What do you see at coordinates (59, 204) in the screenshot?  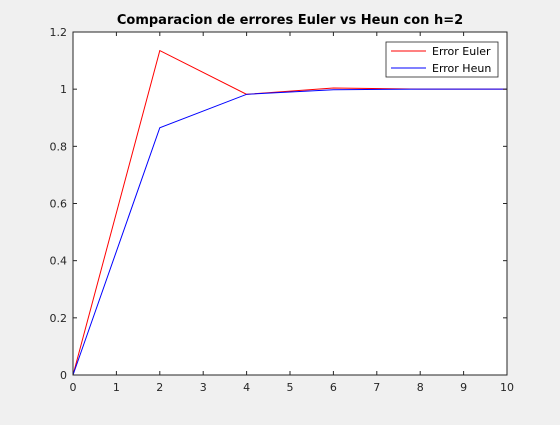 I see `y-tick-label: 0.6` at bounding box center [59, 204].